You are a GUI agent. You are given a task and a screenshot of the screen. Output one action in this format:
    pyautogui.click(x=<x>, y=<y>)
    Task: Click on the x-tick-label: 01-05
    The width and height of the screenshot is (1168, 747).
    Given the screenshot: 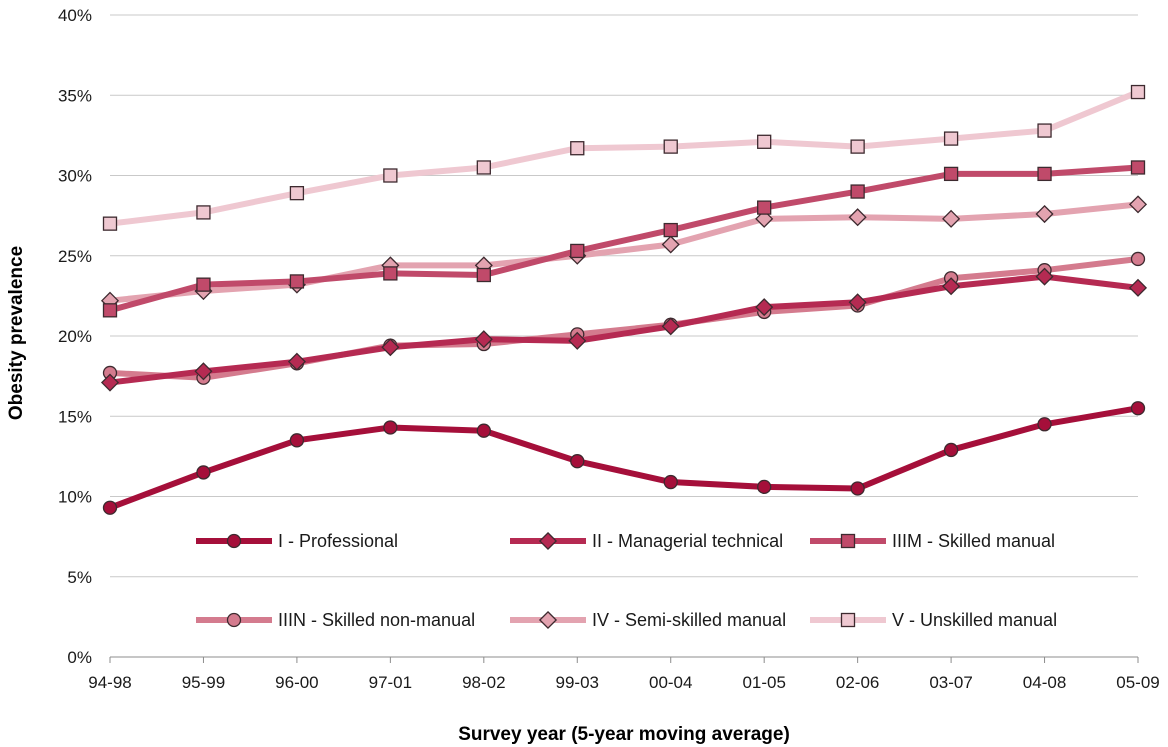 What is the action you would take?
    pyautogui.click(x=763, y=682)
    